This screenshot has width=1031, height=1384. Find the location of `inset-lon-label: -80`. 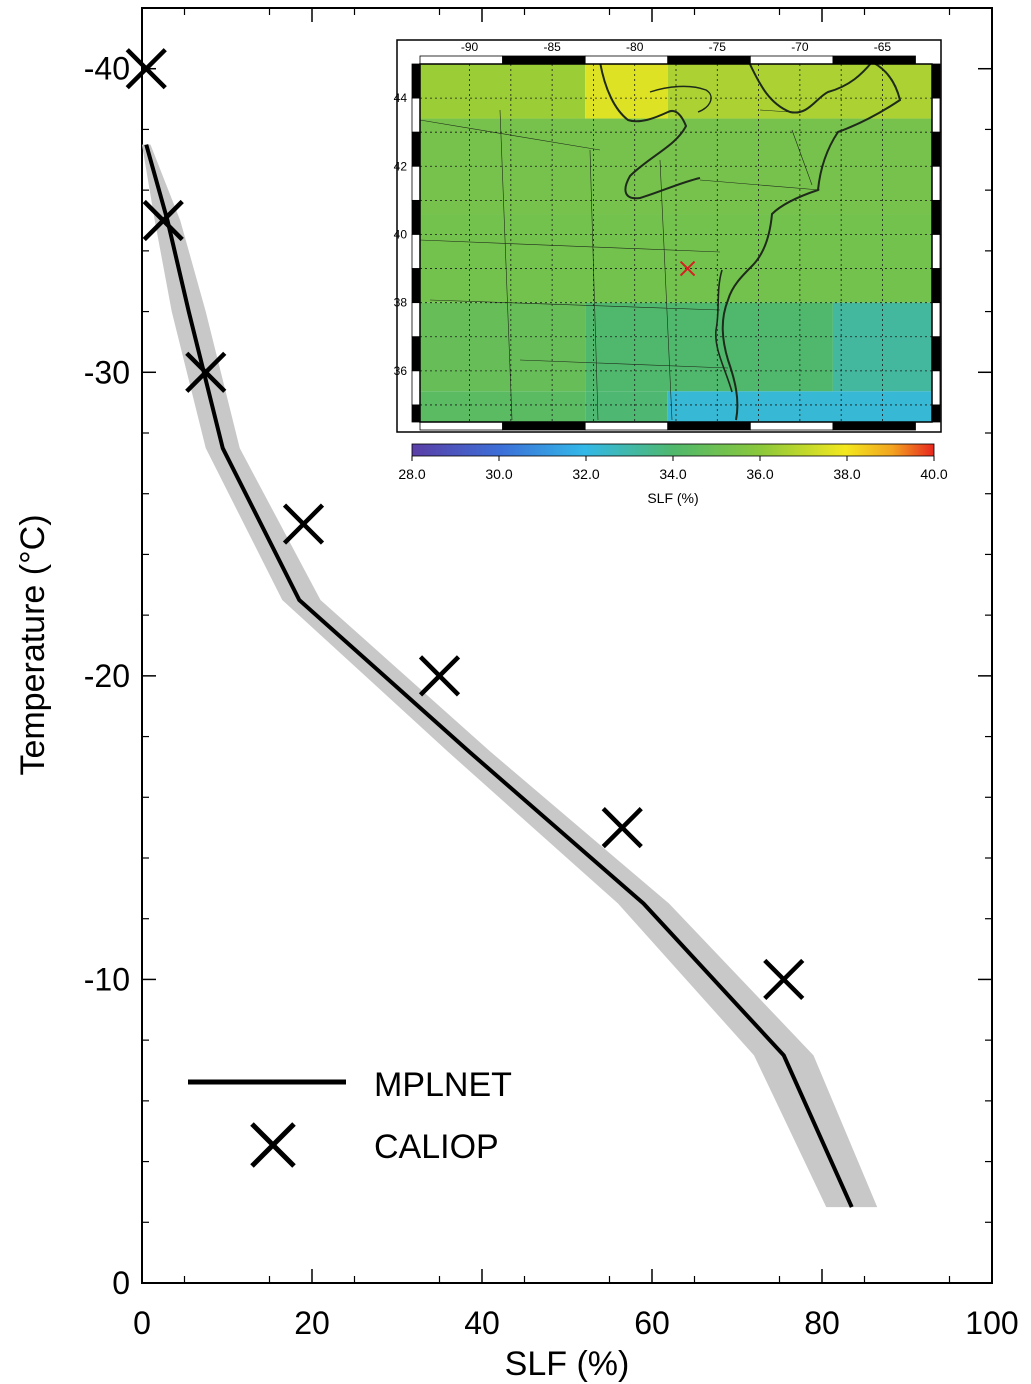

inset-lon-label: -80 is located at coordinates (635, 47).